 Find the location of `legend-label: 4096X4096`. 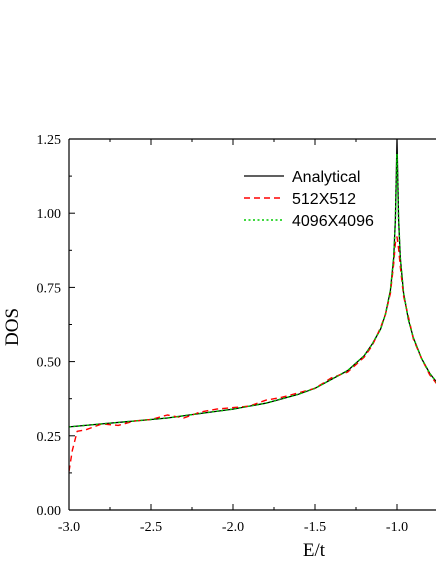

legend-label: 4096X4096 is located at coordinates (333, 221).